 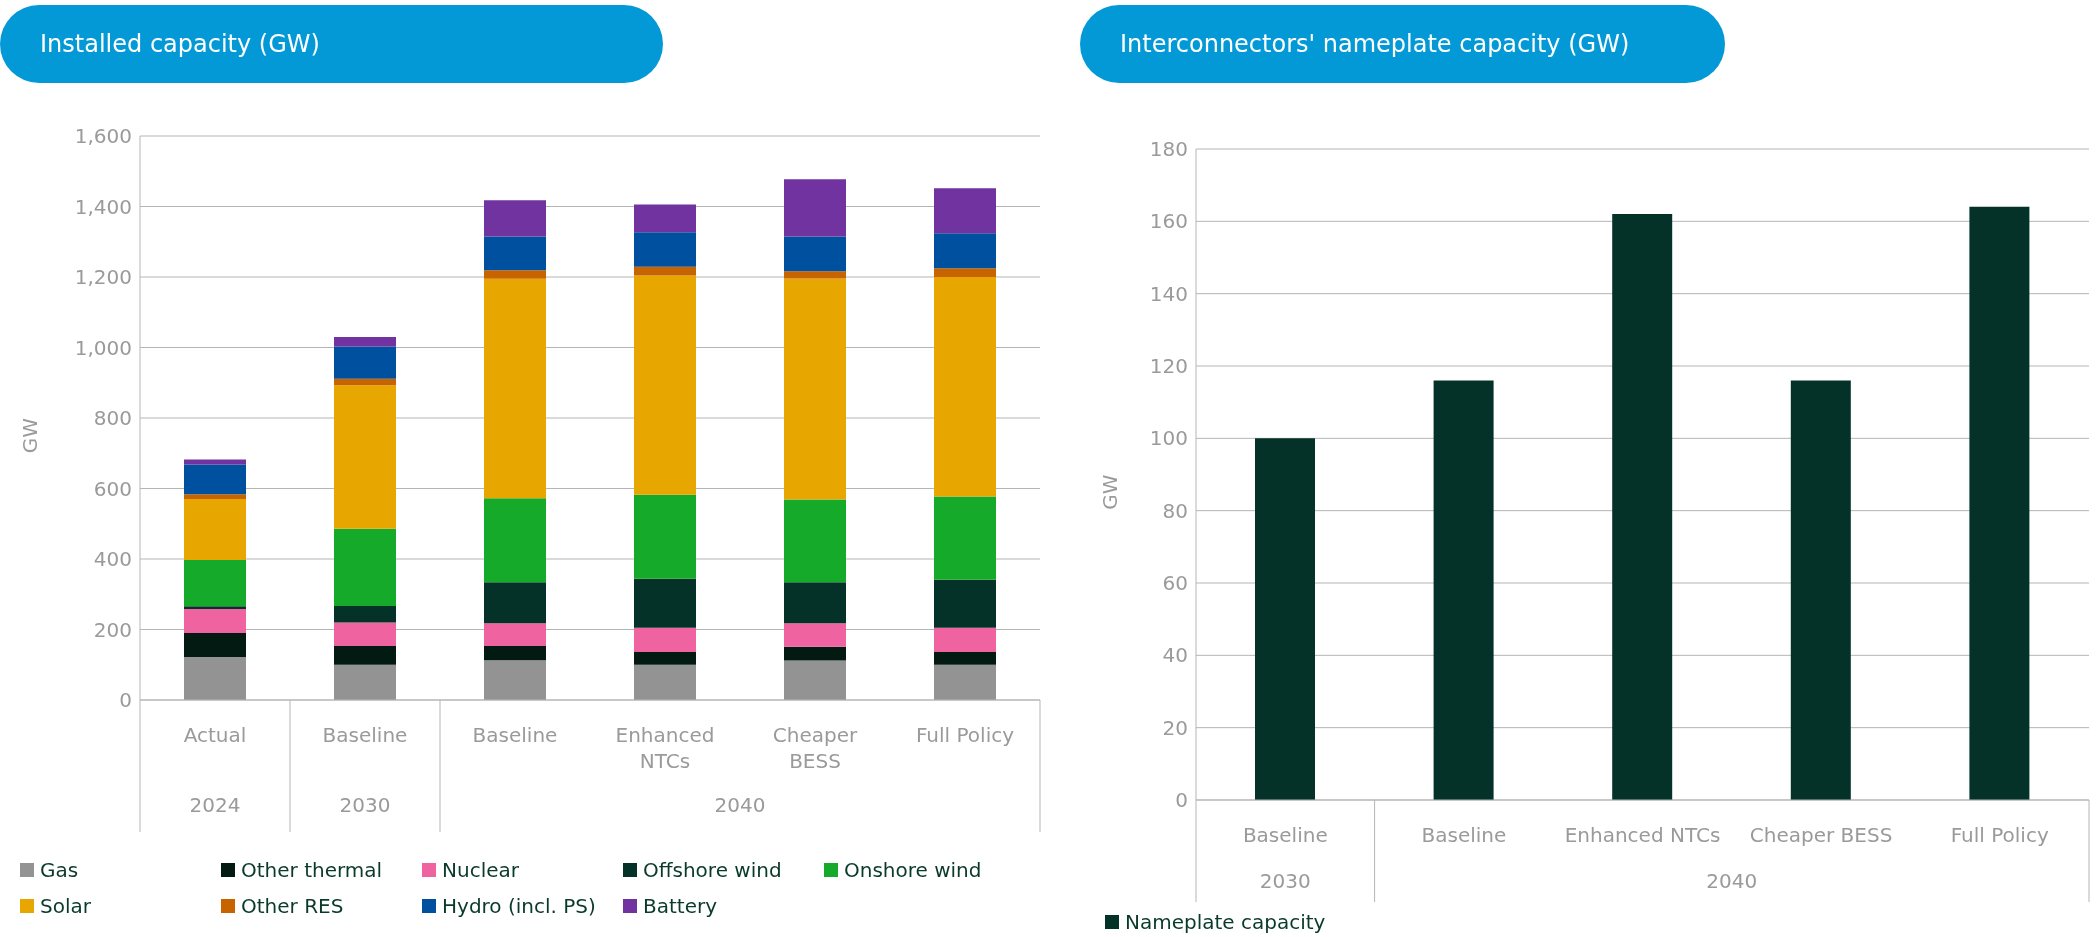 What do you see at coordinates (1225, 922) in the screenshot?
I see `legend-label: Nameplate capacity` at bounding box center [1225, 922].